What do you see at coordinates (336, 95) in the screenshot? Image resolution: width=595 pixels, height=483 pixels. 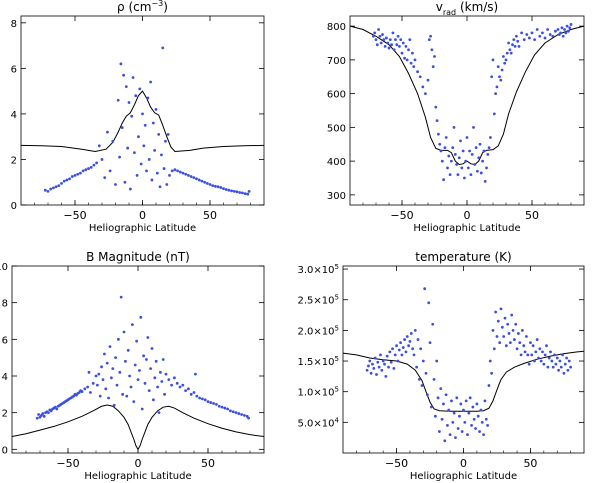 I see `velocity-y-tick-label: 600` at bounding box center [336, 95].